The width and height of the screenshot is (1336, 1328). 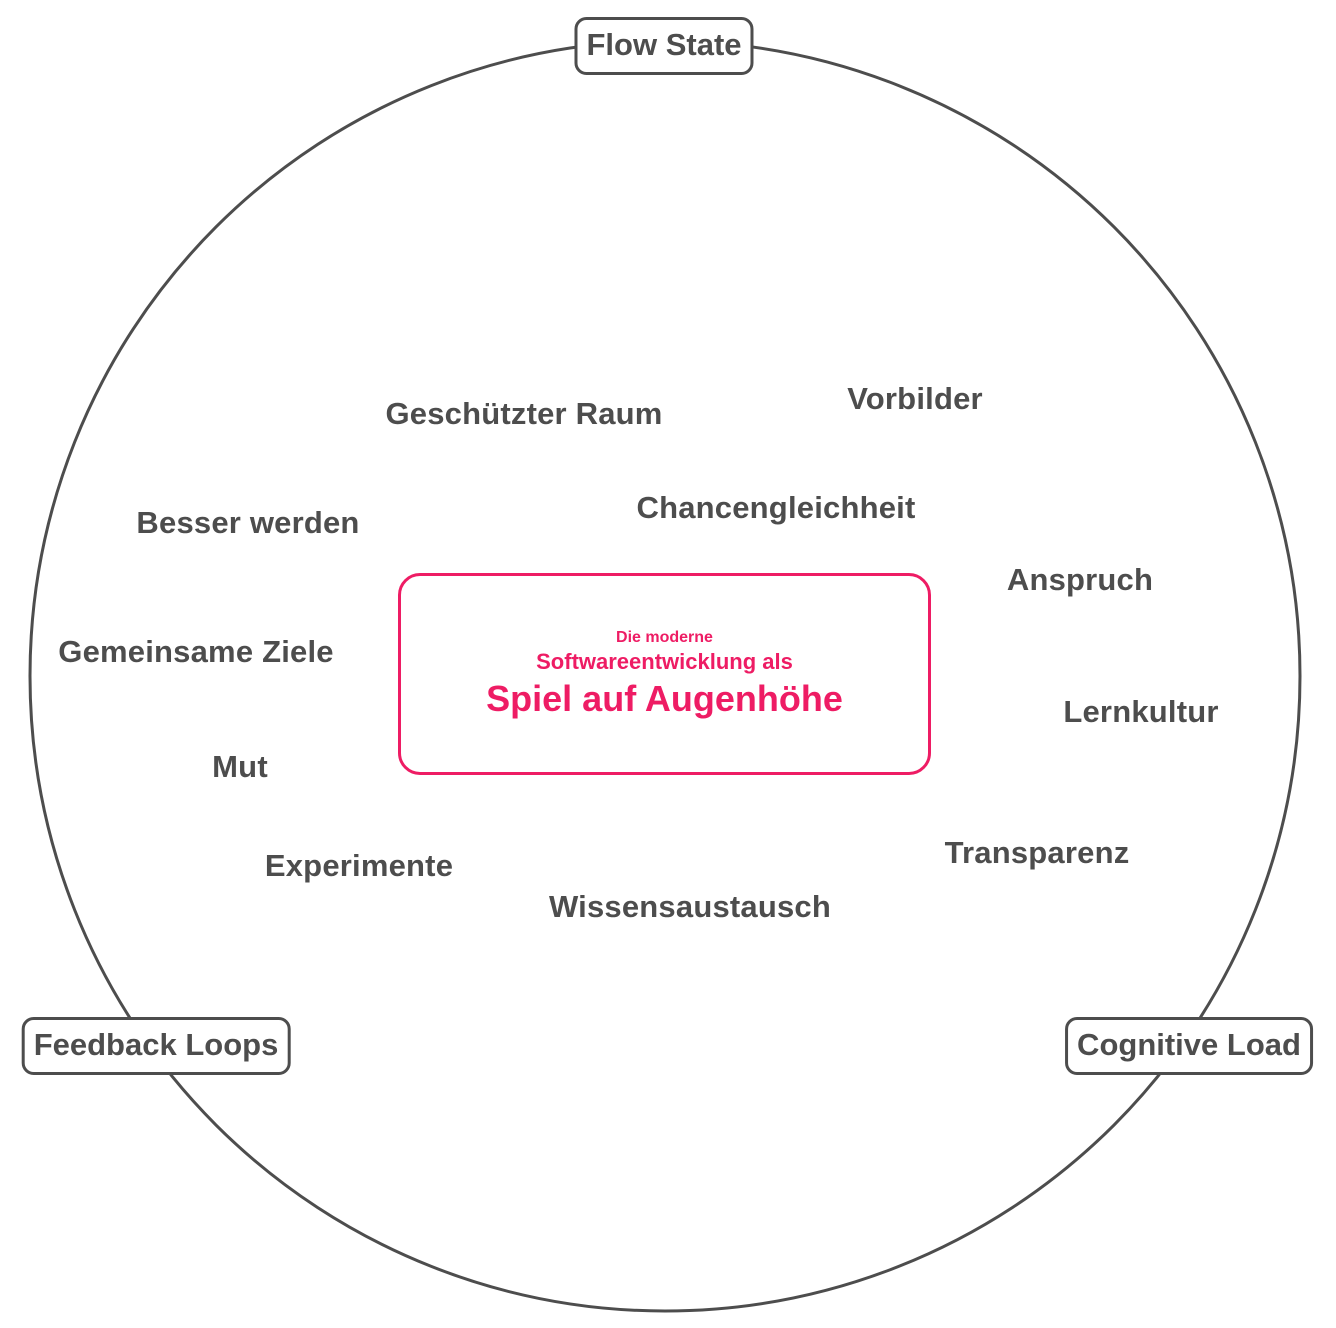 What do you see at coordinates (1189, 1046) in the screenshot?
I see `pillar-cognitive-load: Cognitive Load` at bounding box center [1189, 1046].